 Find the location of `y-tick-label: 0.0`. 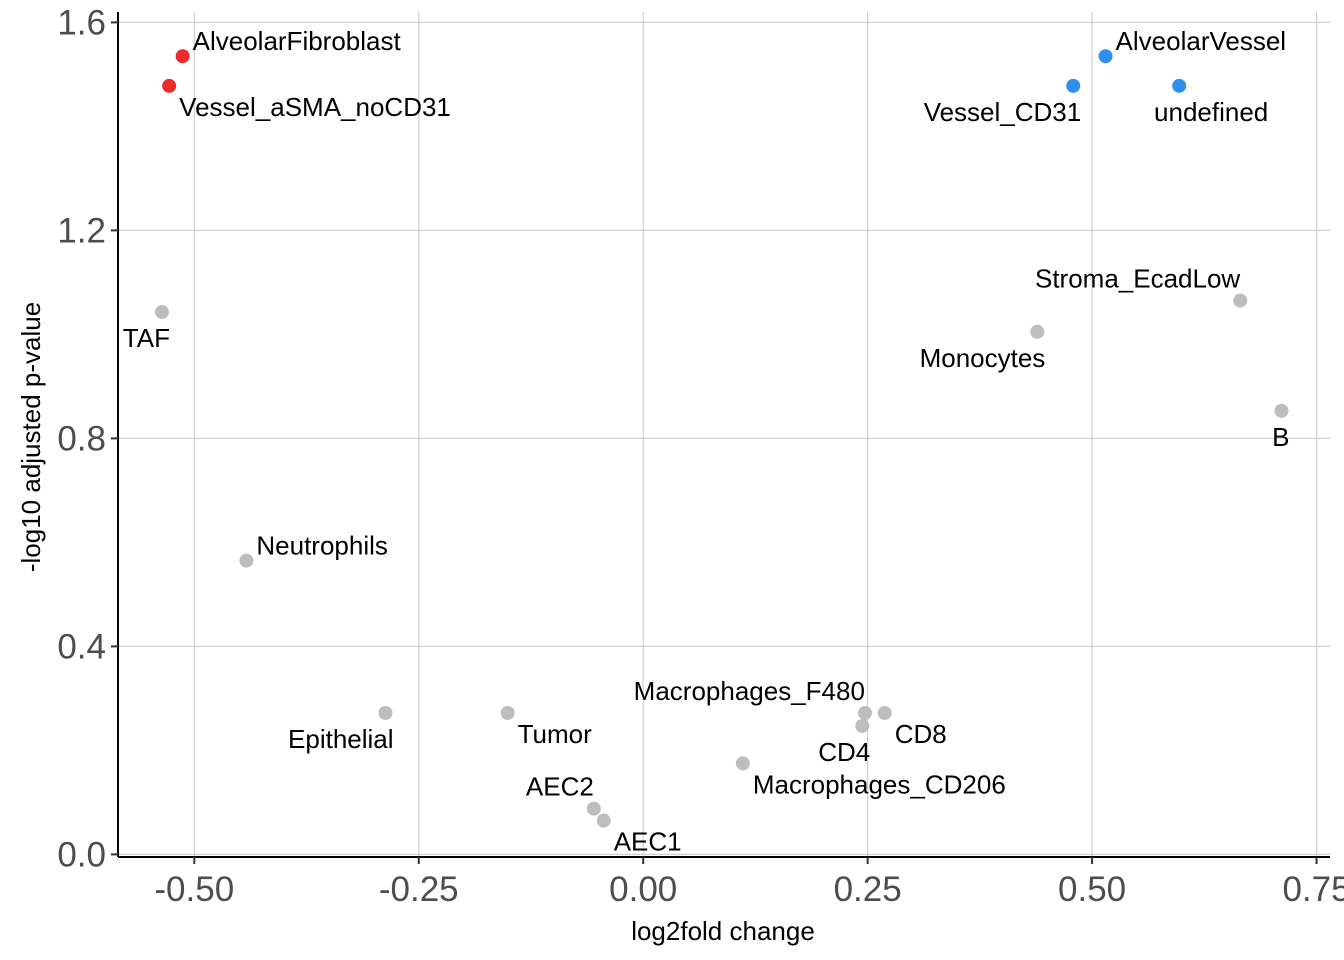

y-tick-label: 0.0 is located at coordinates (81, 854).